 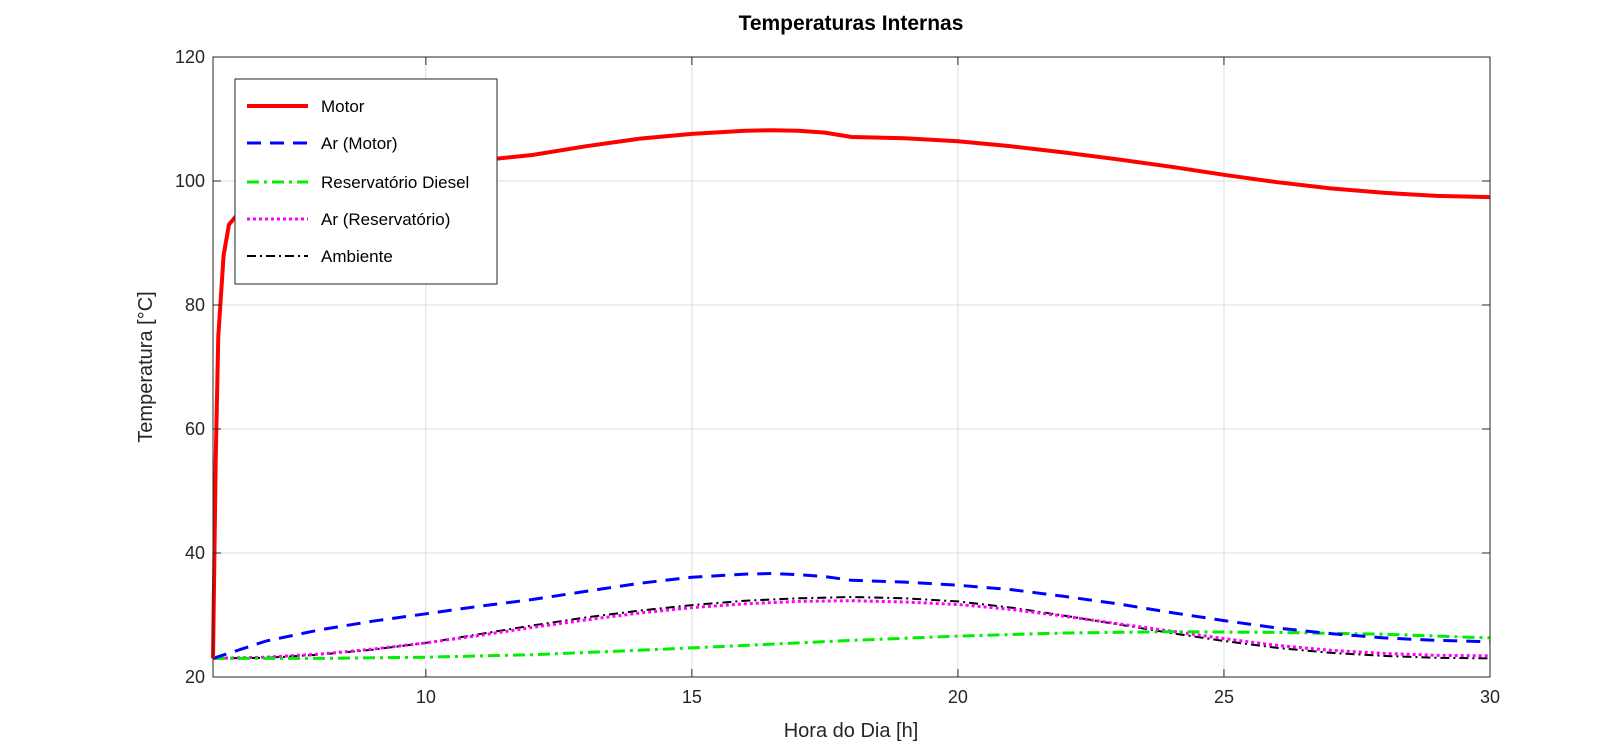 What do you see at coordinates (395, 182) in the screenshot?
I see `legend-label: Reservatório Diesel` at bounding box center [395, 182].